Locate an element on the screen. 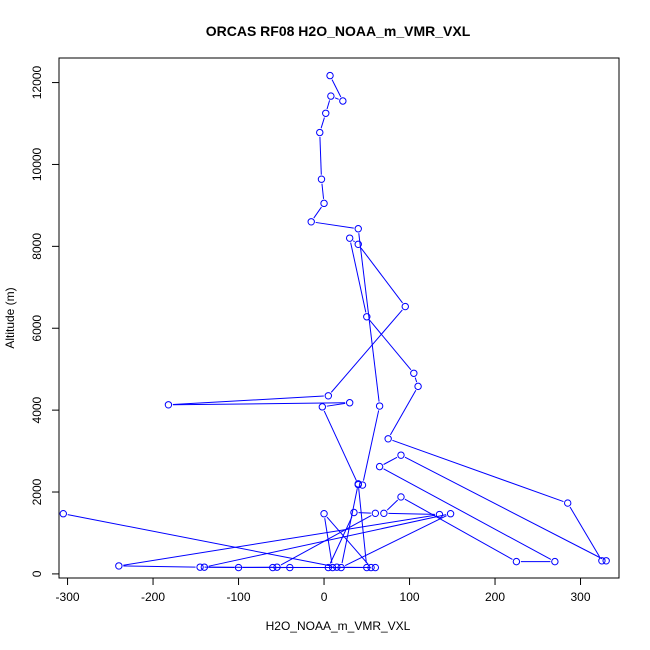 This screenshot has width=650, height=650. x-axis: -300 -200 -100 0 100 200 300 is located at coordinates (323, 591).